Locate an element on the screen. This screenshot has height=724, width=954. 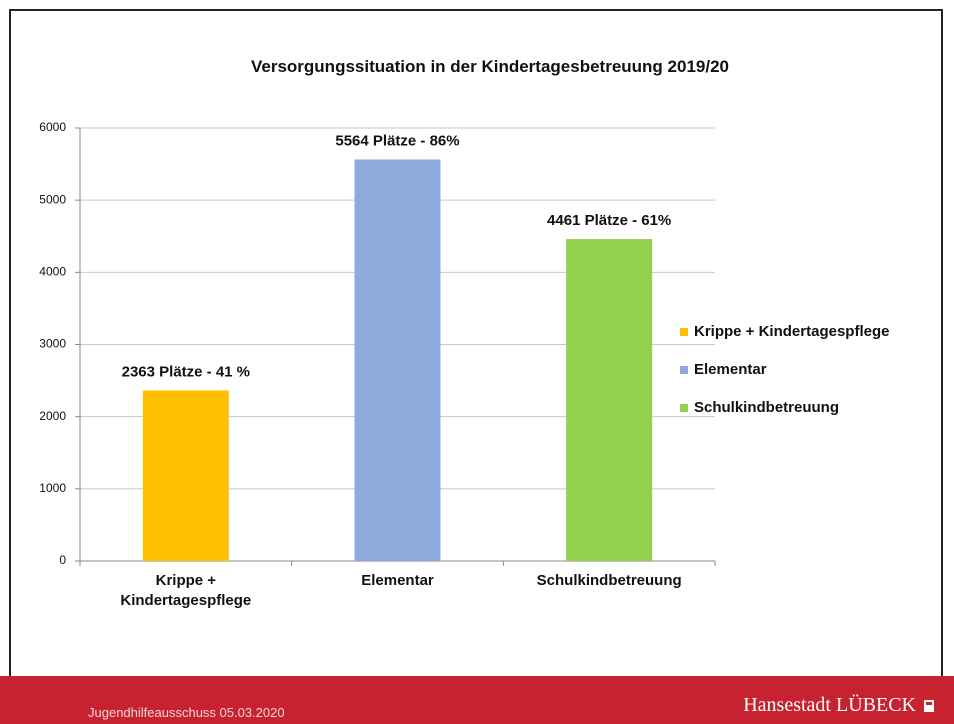
y-tick-label: 3000 is located at coordinates (52, 344).